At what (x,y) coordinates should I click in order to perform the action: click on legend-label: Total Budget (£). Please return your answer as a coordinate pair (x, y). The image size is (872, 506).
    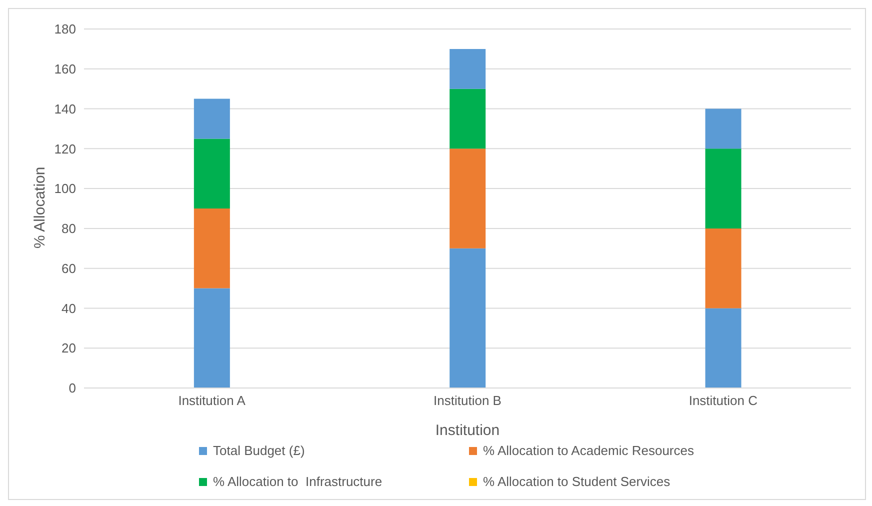
    Looking at the image, I should click on (259, 450).